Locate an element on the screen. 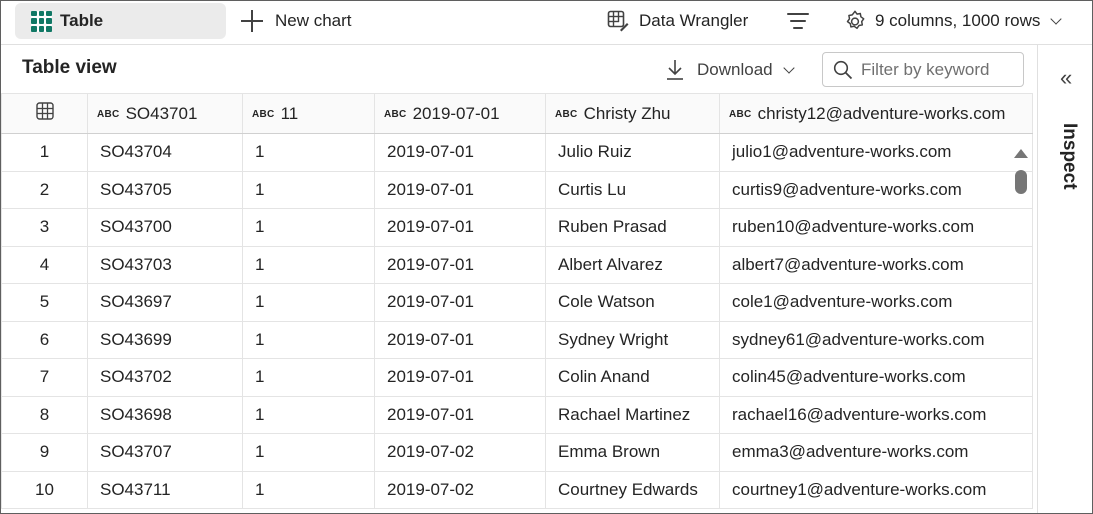 This screenshot has height=514, width=1093. table-cell: Colin Anand is located at coordinates (632, 377).